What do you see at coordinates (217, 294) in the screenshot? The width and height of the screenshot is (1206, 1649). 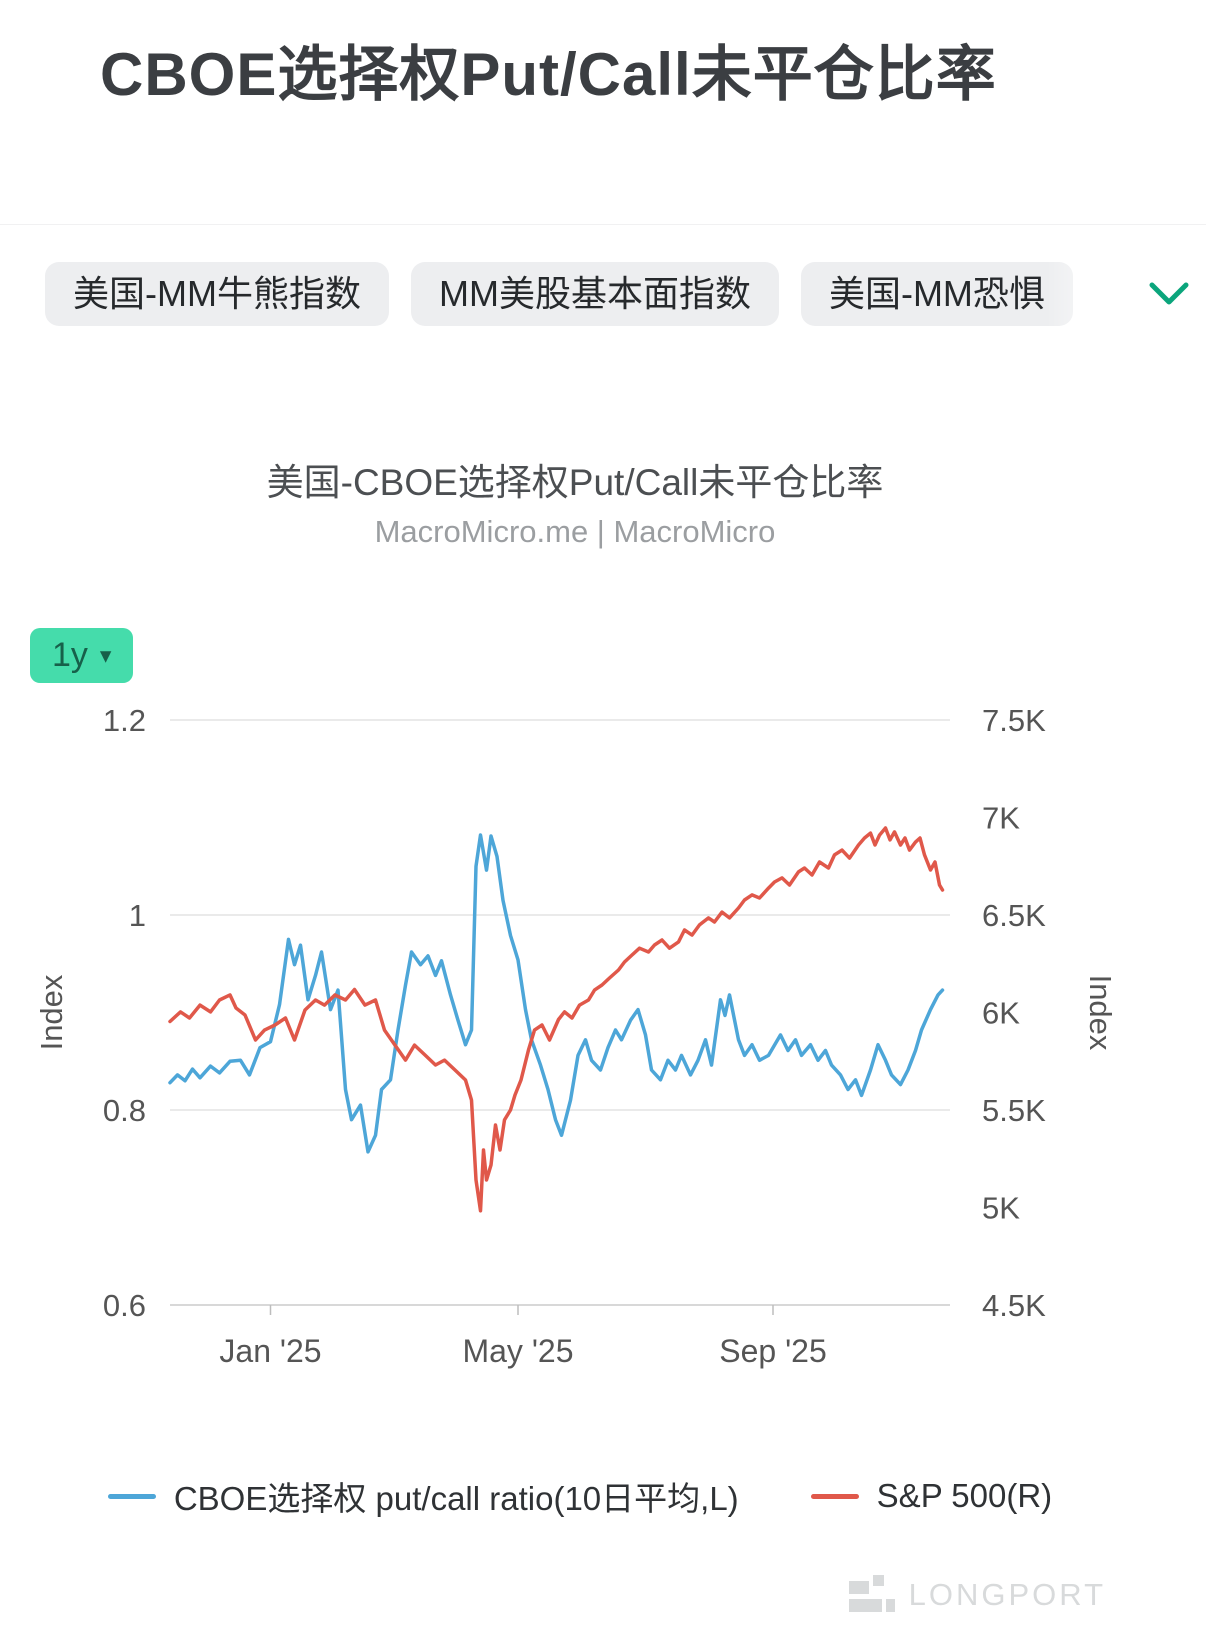 I see `tag-us-mm-bull-bear-index: 美国-MM牛熊指数` at bounding box center [217, 294].